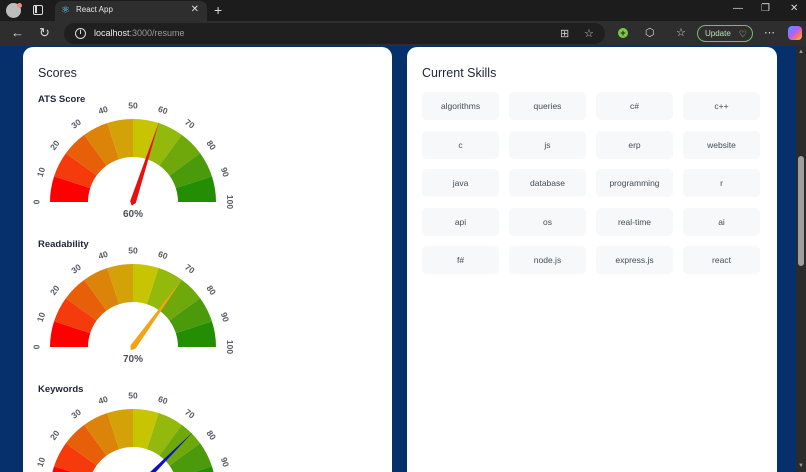 The width and height of the screenshot is (806, 472). What do you see at coordinates (721, 106) in the screenshot?
I see `skill-chip: c++` at bounding box center [721, 106].